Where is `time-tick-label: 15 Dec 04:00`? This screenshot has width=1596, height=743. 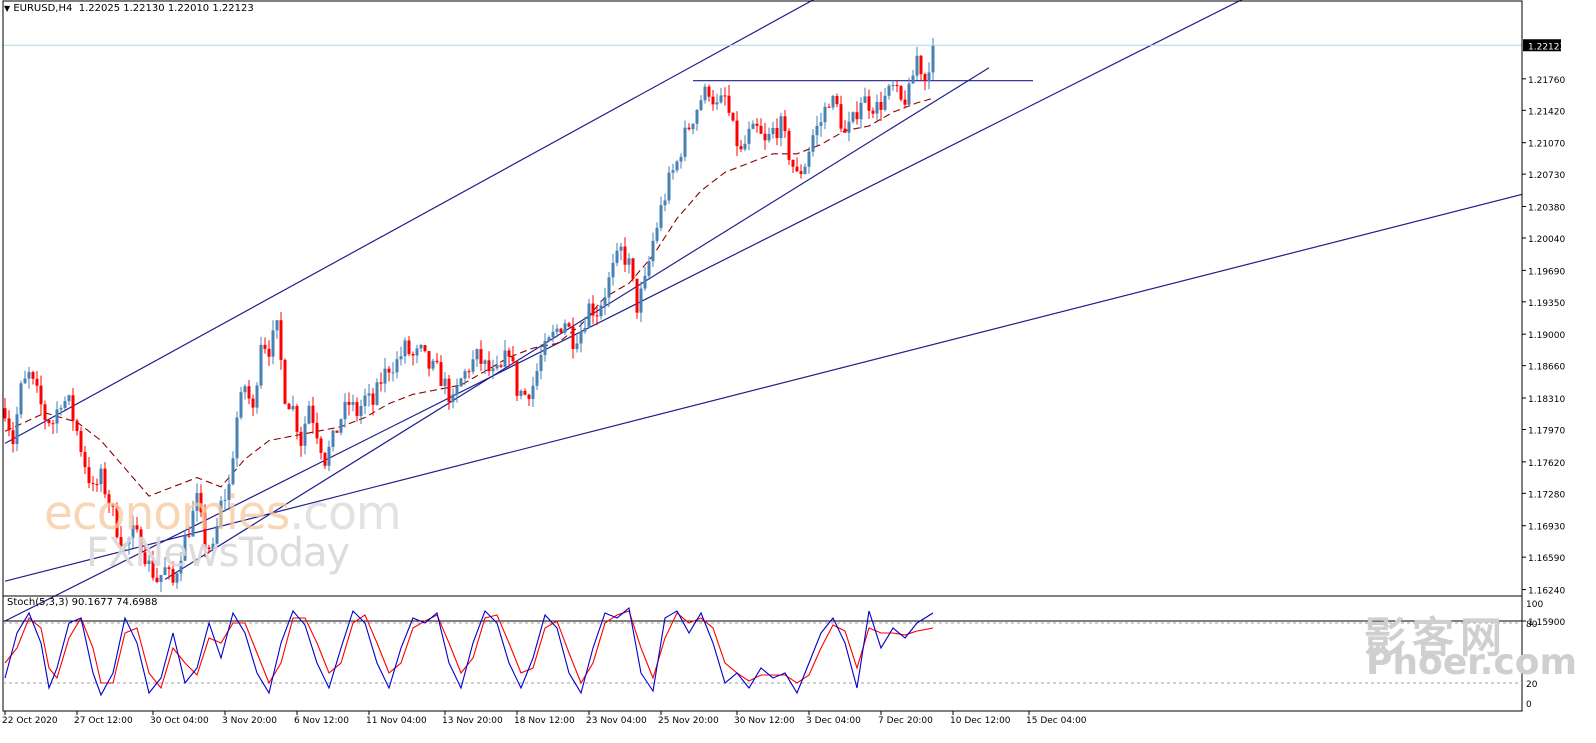 time-tick-label: 15 Dec 04:00 is located at coordinates (1056, 721).